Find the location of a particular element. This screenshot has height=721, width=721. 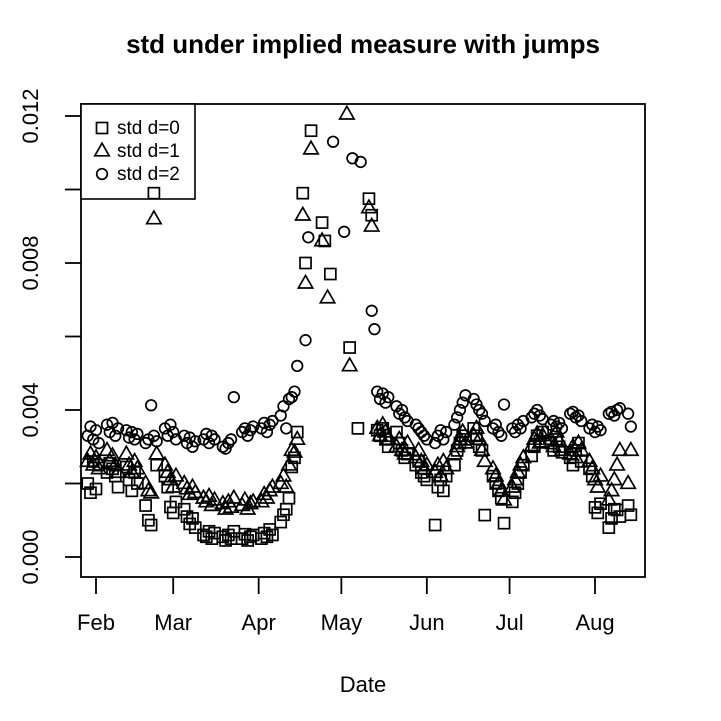

legend-circle-icon is located at coordinates (102, 174).